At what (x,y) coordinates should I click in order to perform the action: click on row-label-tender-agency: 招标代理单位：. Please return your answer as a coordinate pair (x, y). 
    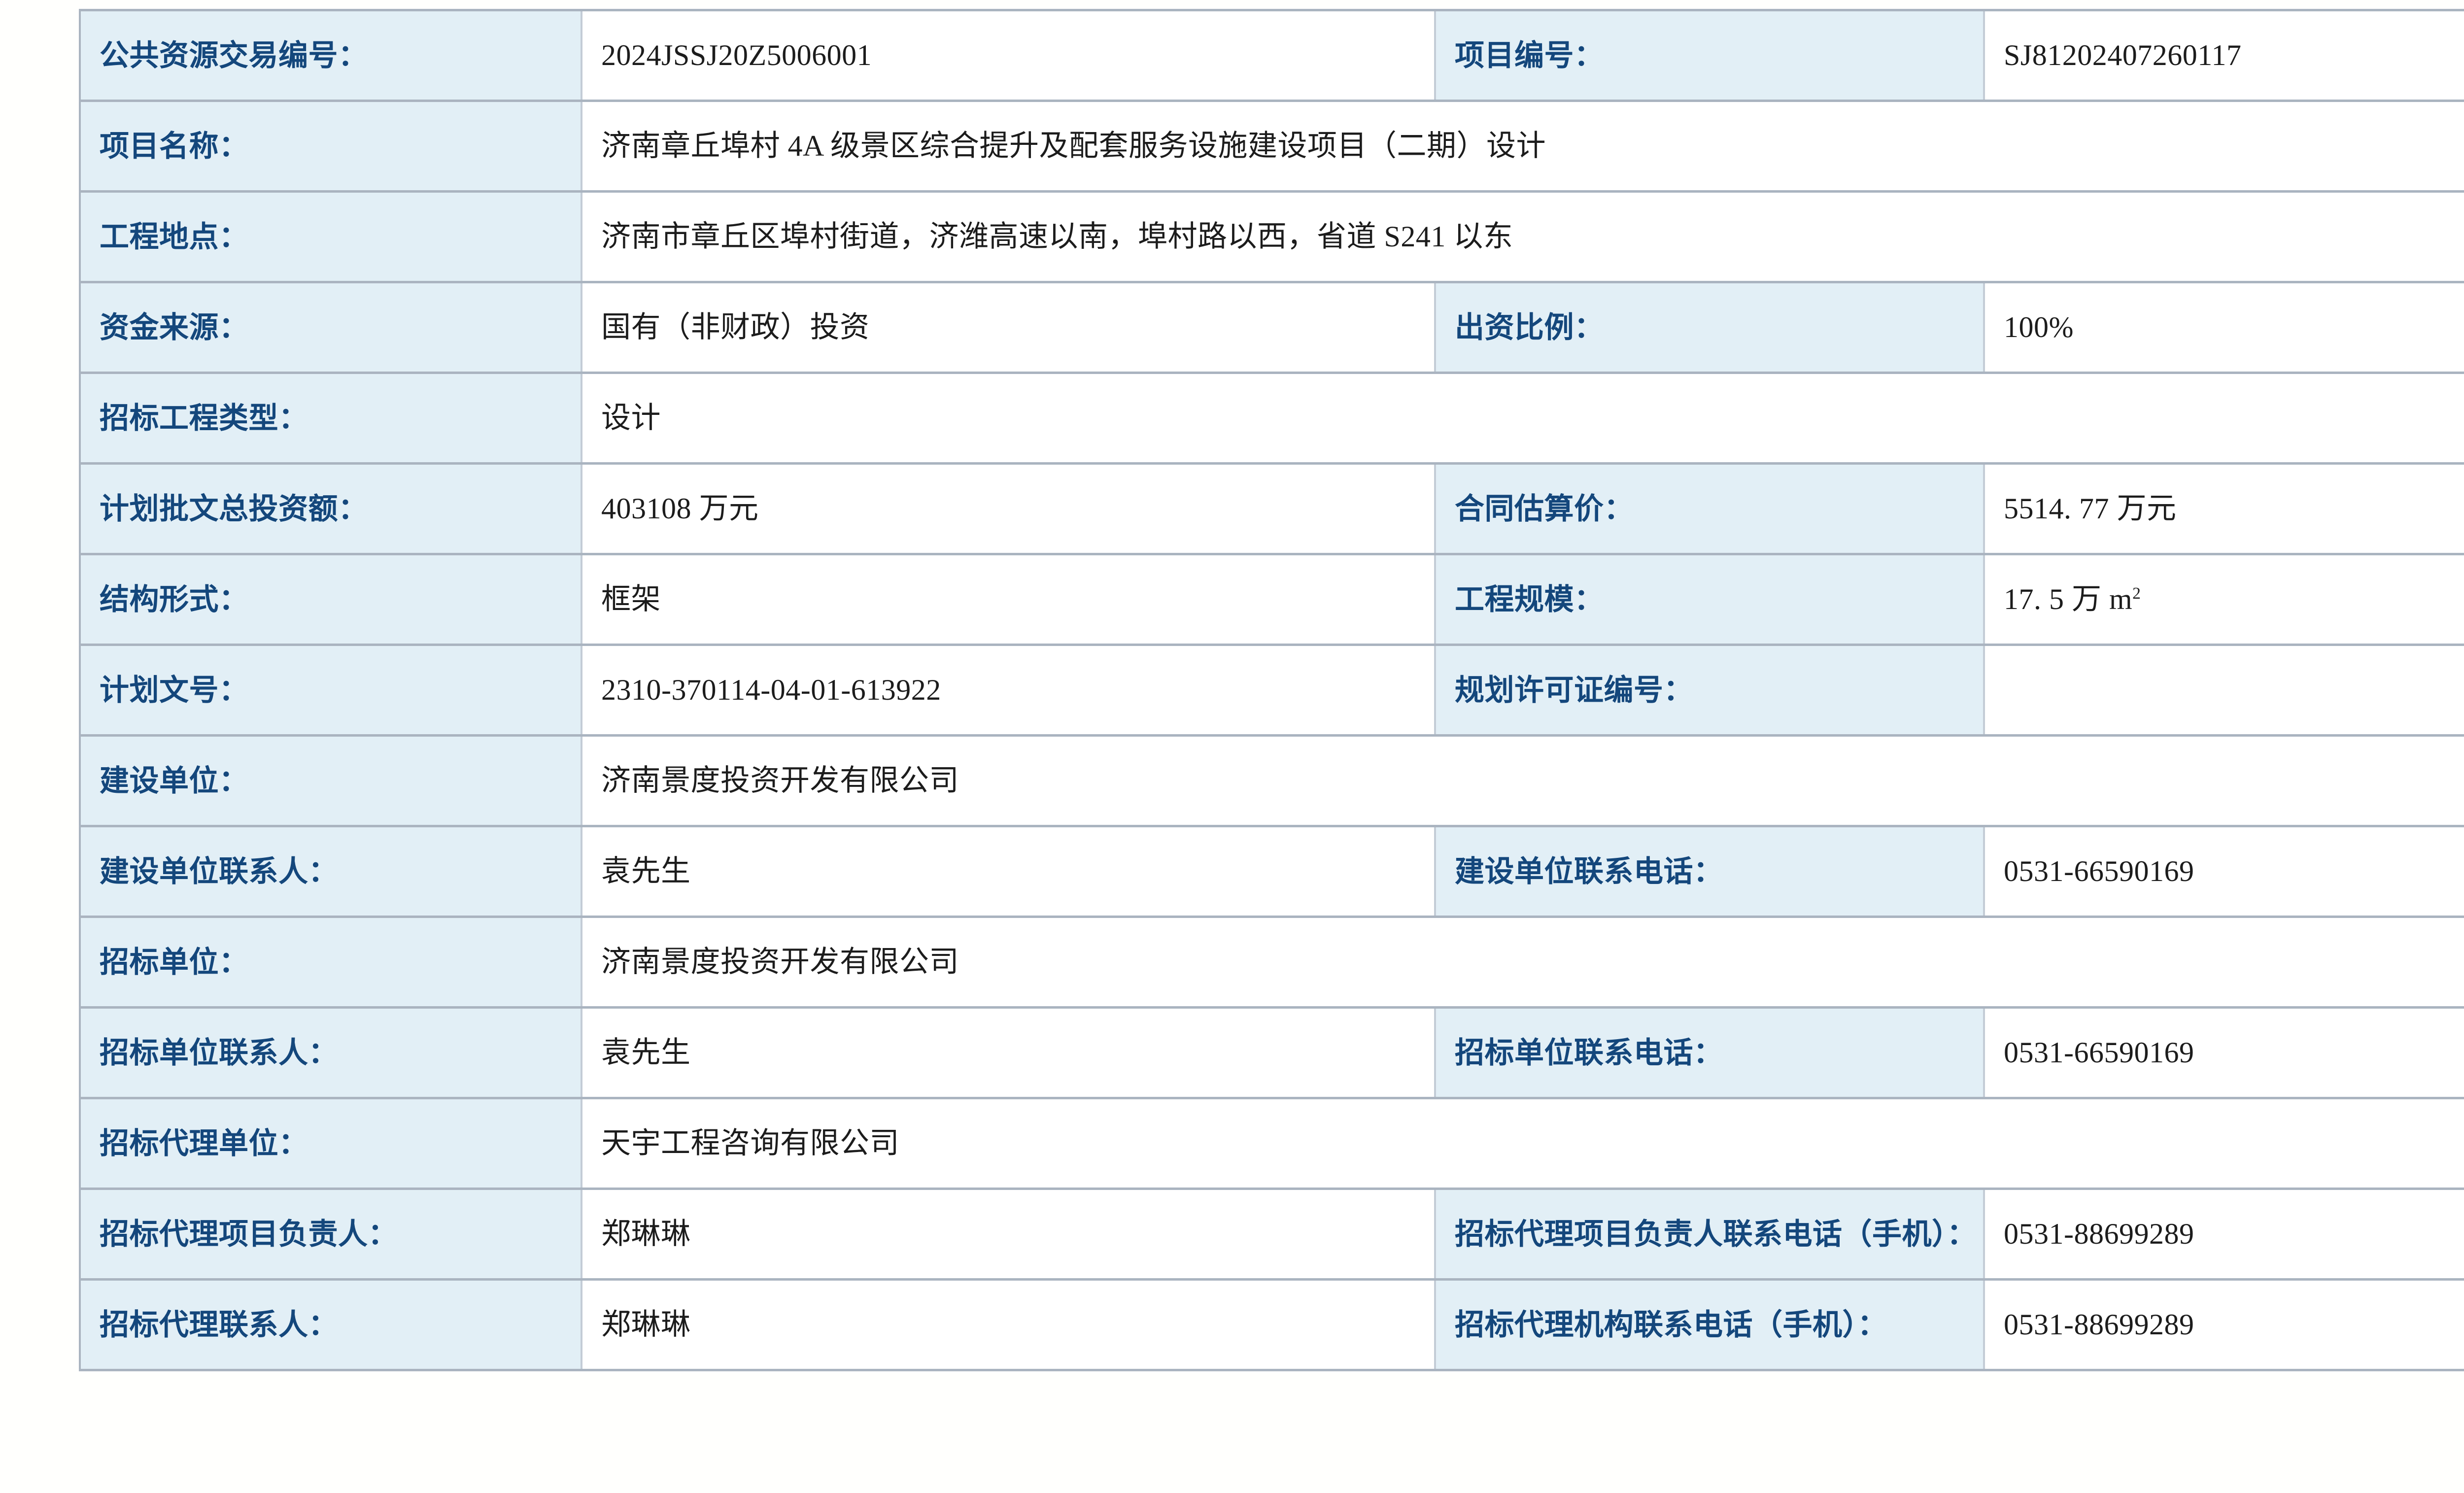
    Looking at the image, I should click on (331, 1144).